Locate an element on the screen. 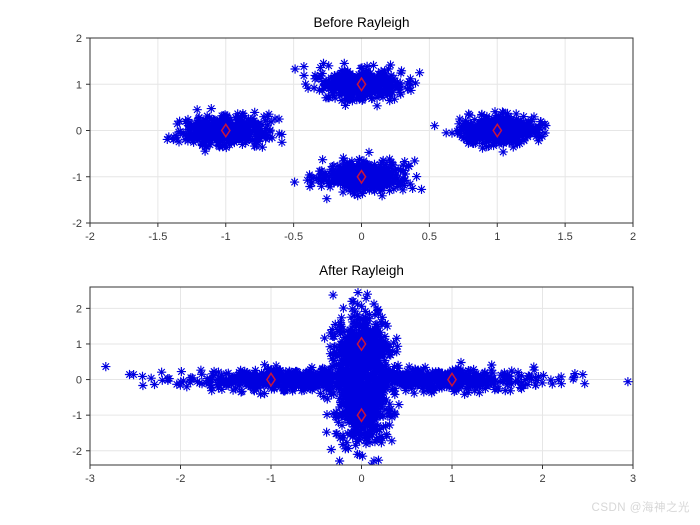 The image size is (700, 525). x-tick-label: -1.5 is located at coordinates (157, 237).